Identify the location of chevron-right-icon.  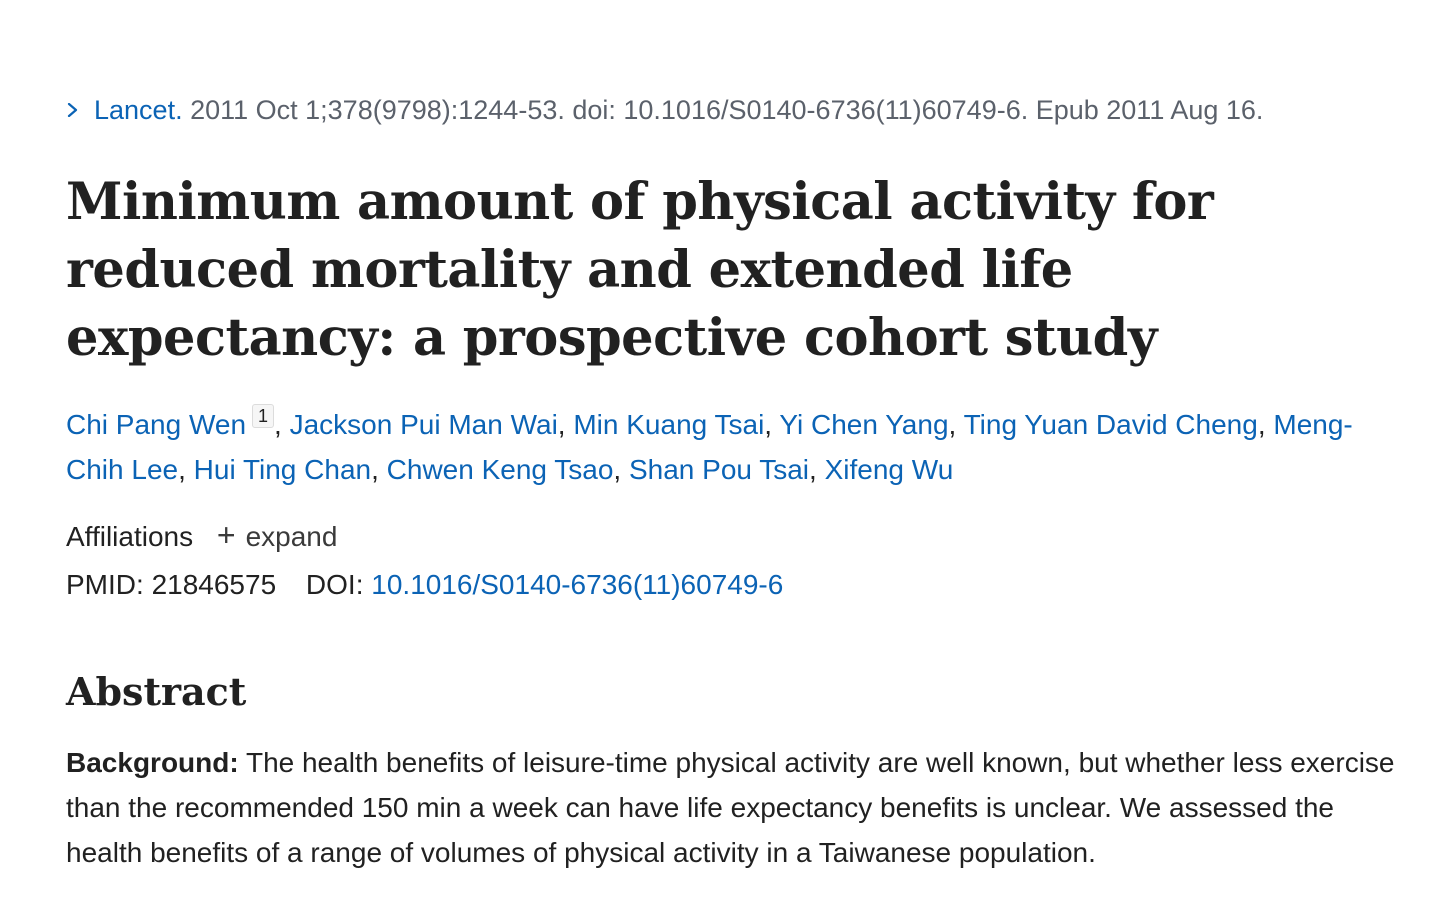
(73, 110).